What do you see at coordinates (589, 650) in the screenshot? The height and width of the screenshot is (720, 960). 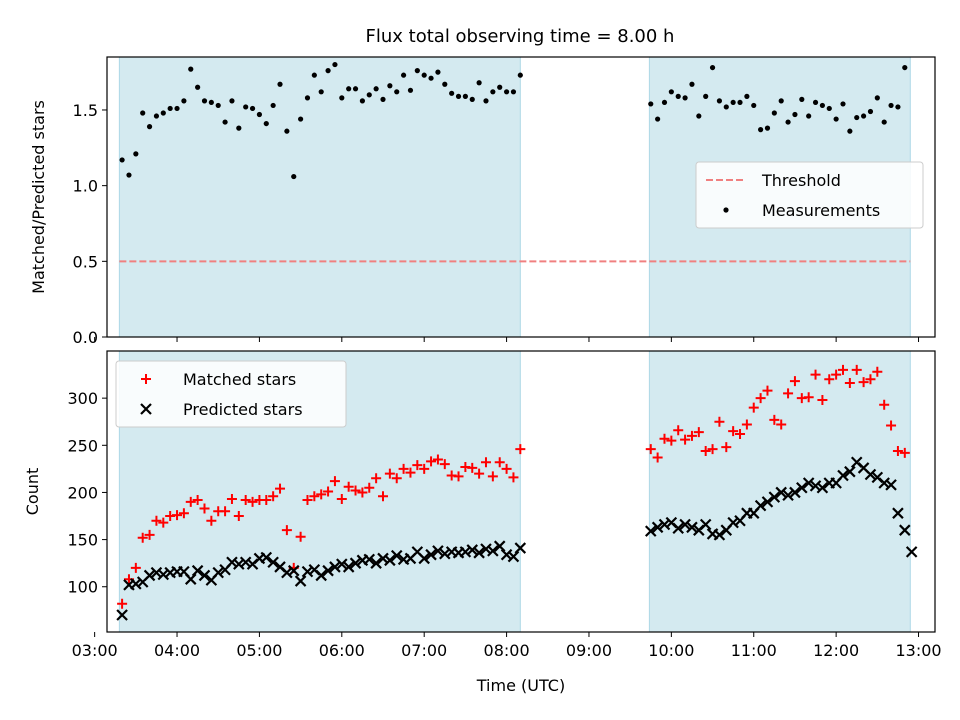 I see `x-tick-label: 09:00` at bounding box center [589, 650].